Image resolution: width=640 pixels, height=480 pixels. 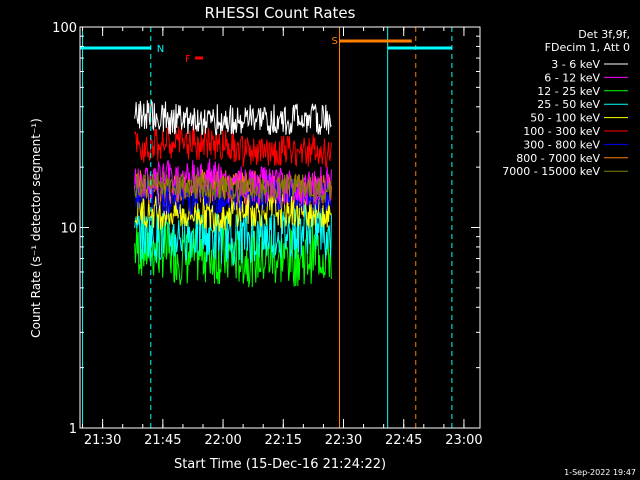 I want to click on y-tick-label: 1, so click(x=73, y=429).